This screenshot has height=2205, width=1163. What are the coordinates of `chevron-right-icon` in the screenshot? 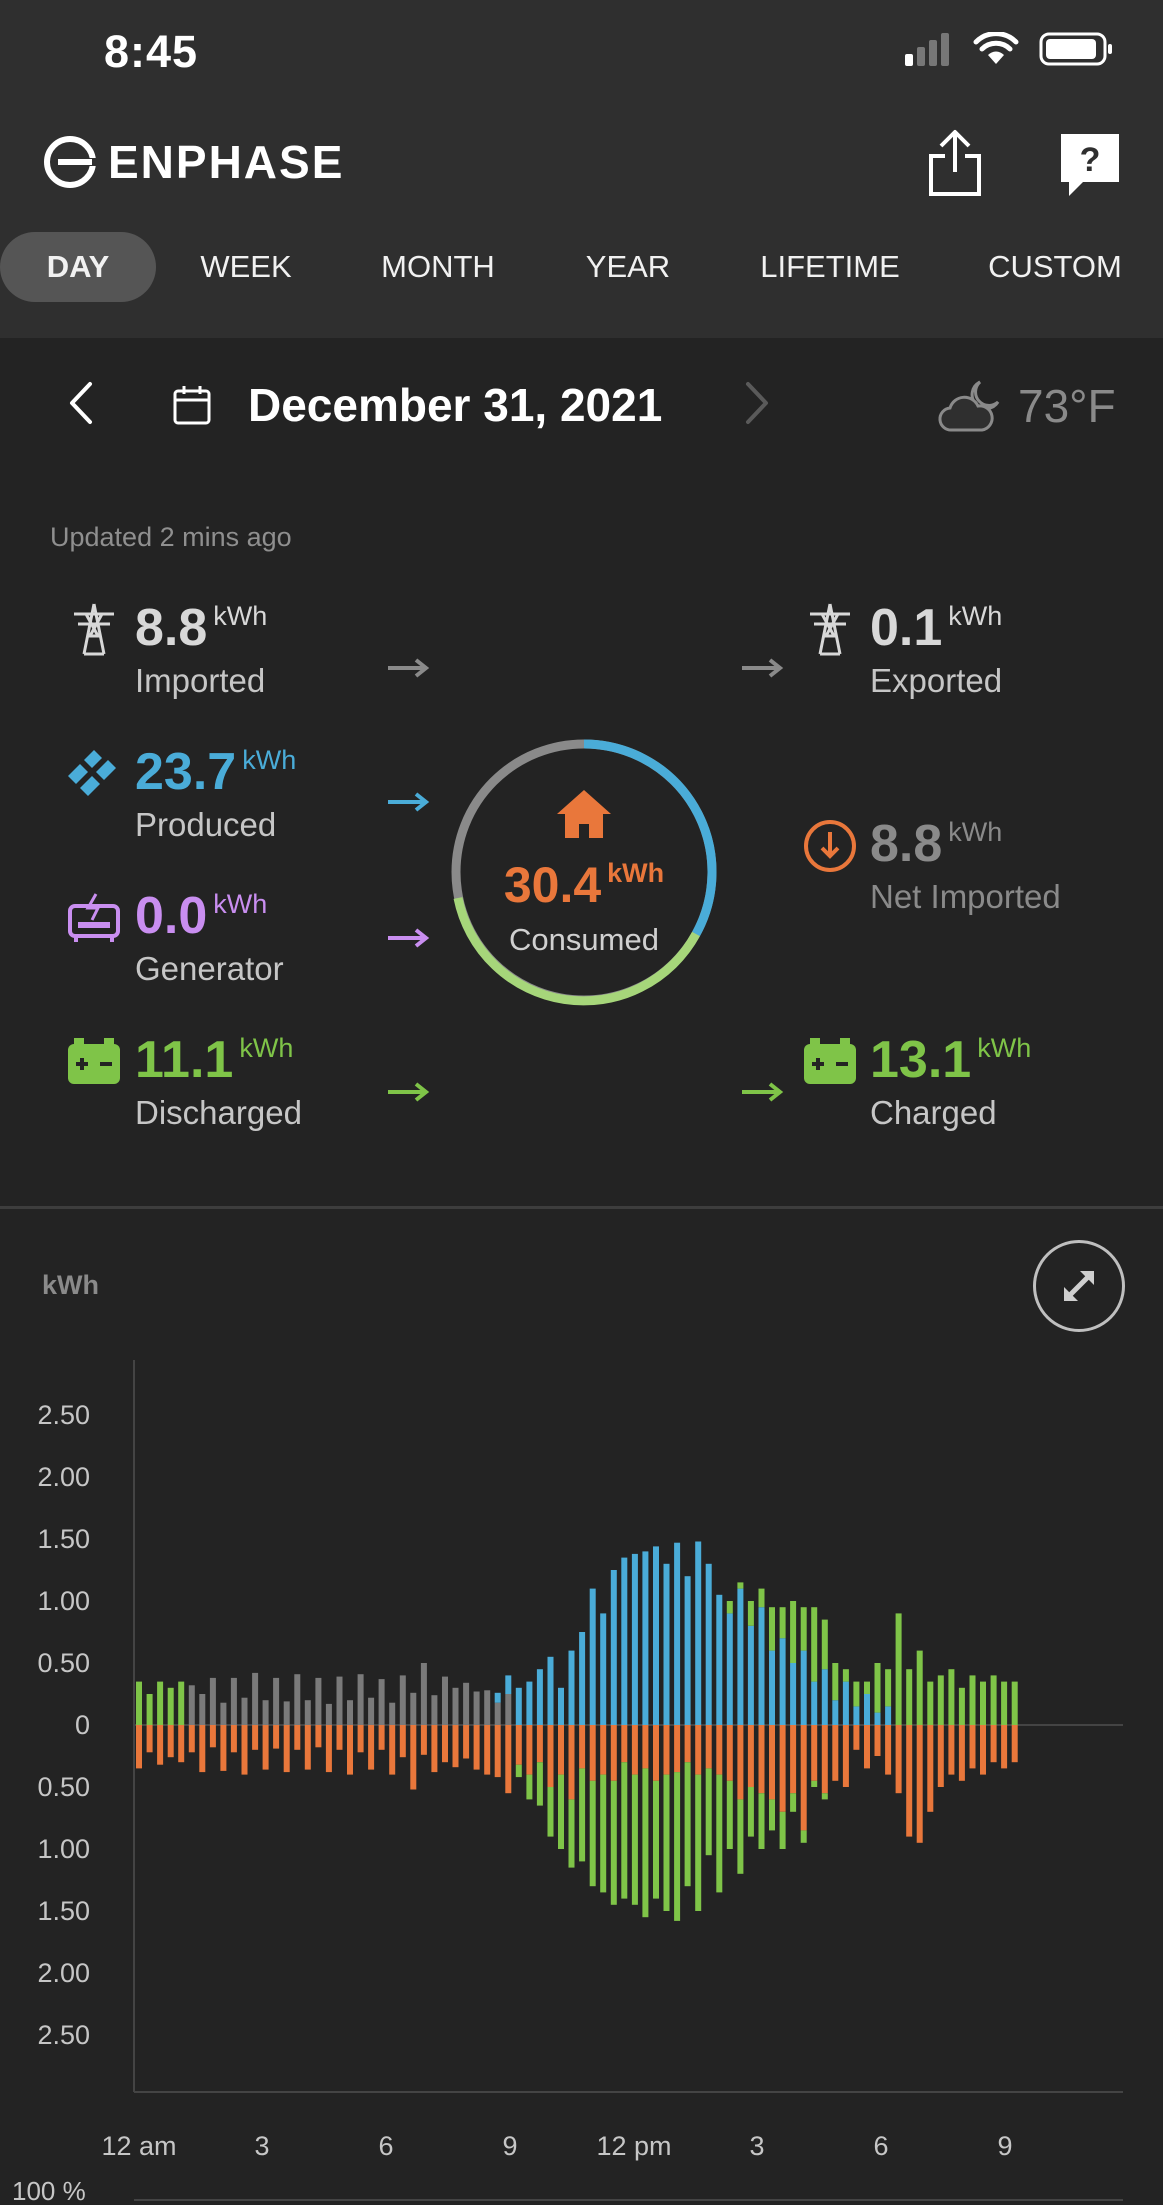 It's located at (757, 403).